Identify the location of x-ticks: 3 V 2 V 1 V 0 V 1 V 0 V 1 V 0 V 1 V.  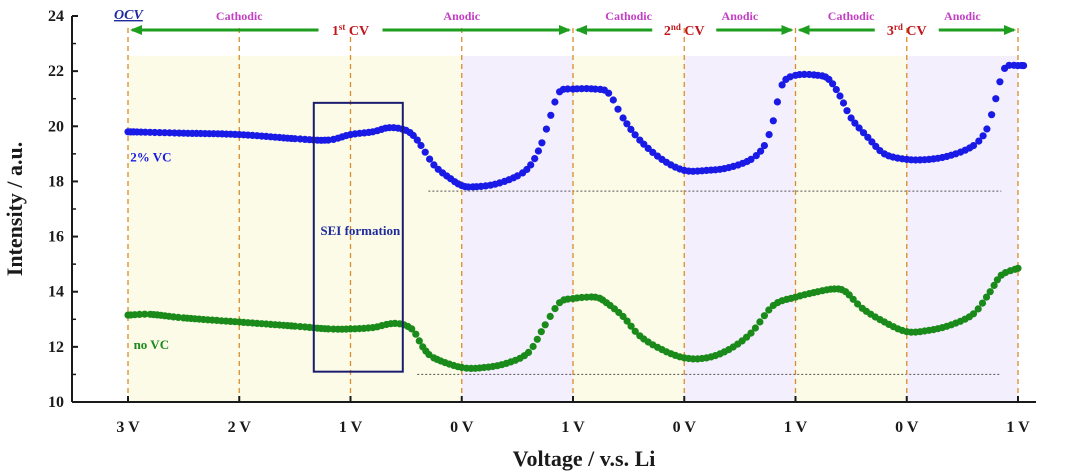
(573, 416).